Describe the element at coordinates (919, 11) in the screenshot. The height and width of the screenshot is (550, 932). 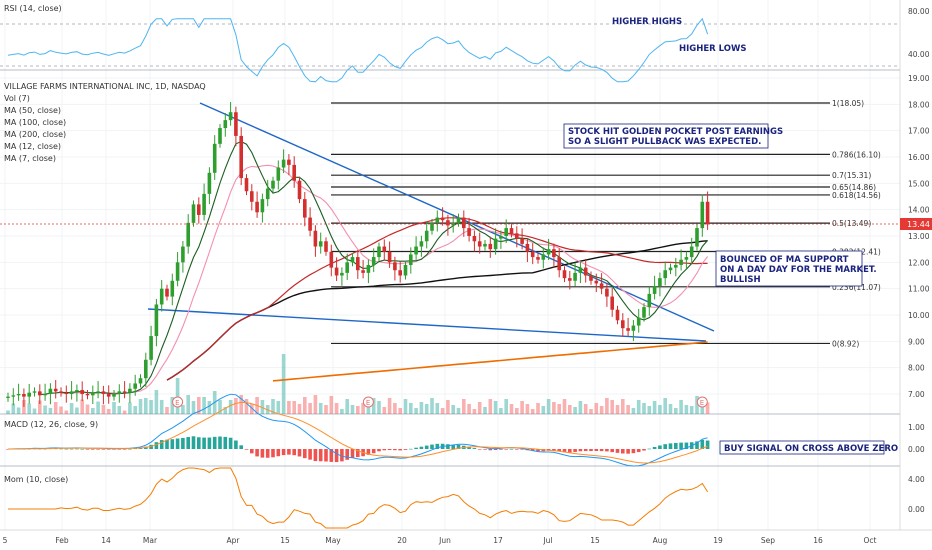
I see `rsi-tick: 80.00` at that location.